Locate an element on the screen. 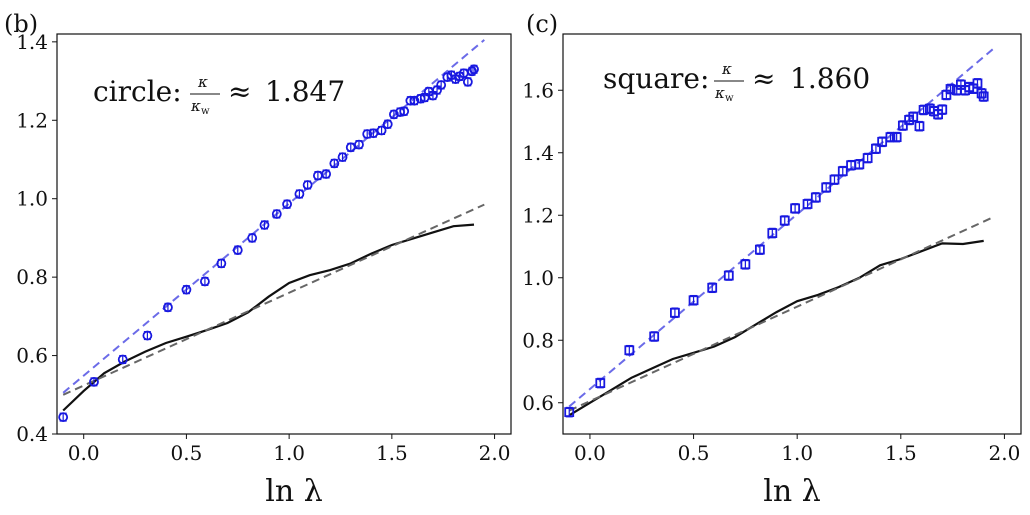 This screenshot has height=515, width=1030. x-tick-label: 1.5 is located at coordinates (901, 453).